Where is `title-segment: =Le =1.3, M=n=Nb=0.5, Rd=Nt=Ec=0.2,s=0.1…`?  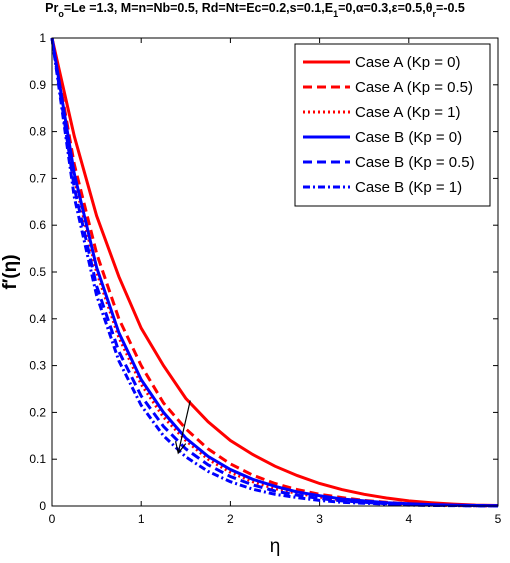
title-segment: =Le =1.3, M=n=Nb=0.5, Rd=Nt=Ec=0.2,s=0.1… is located at coordinates (198, 8).